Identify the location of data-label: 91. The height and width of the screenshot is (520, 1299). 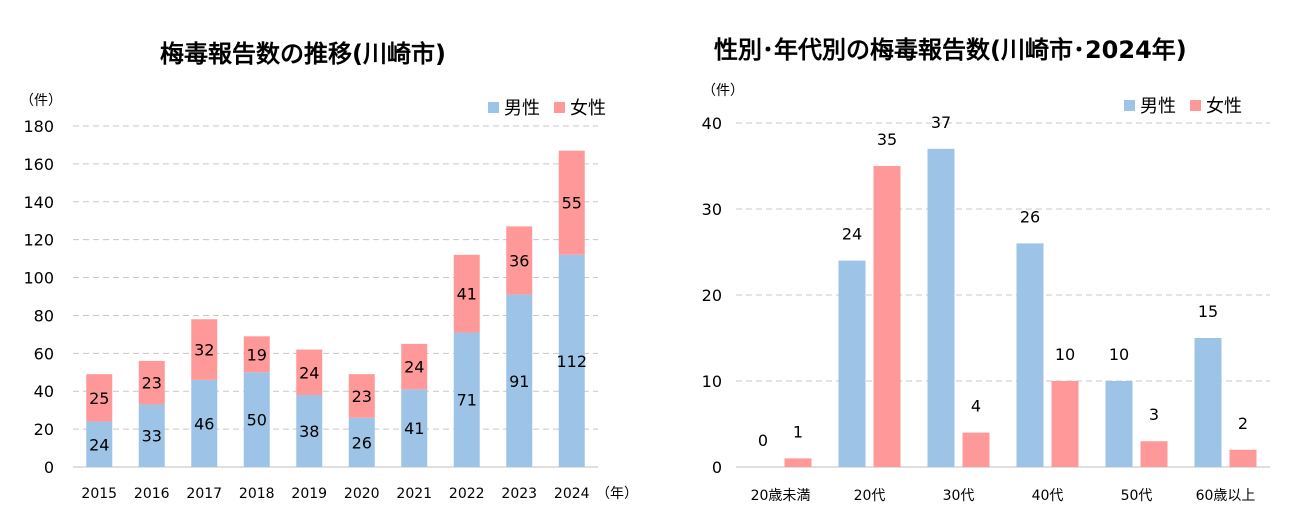
(519, 381).